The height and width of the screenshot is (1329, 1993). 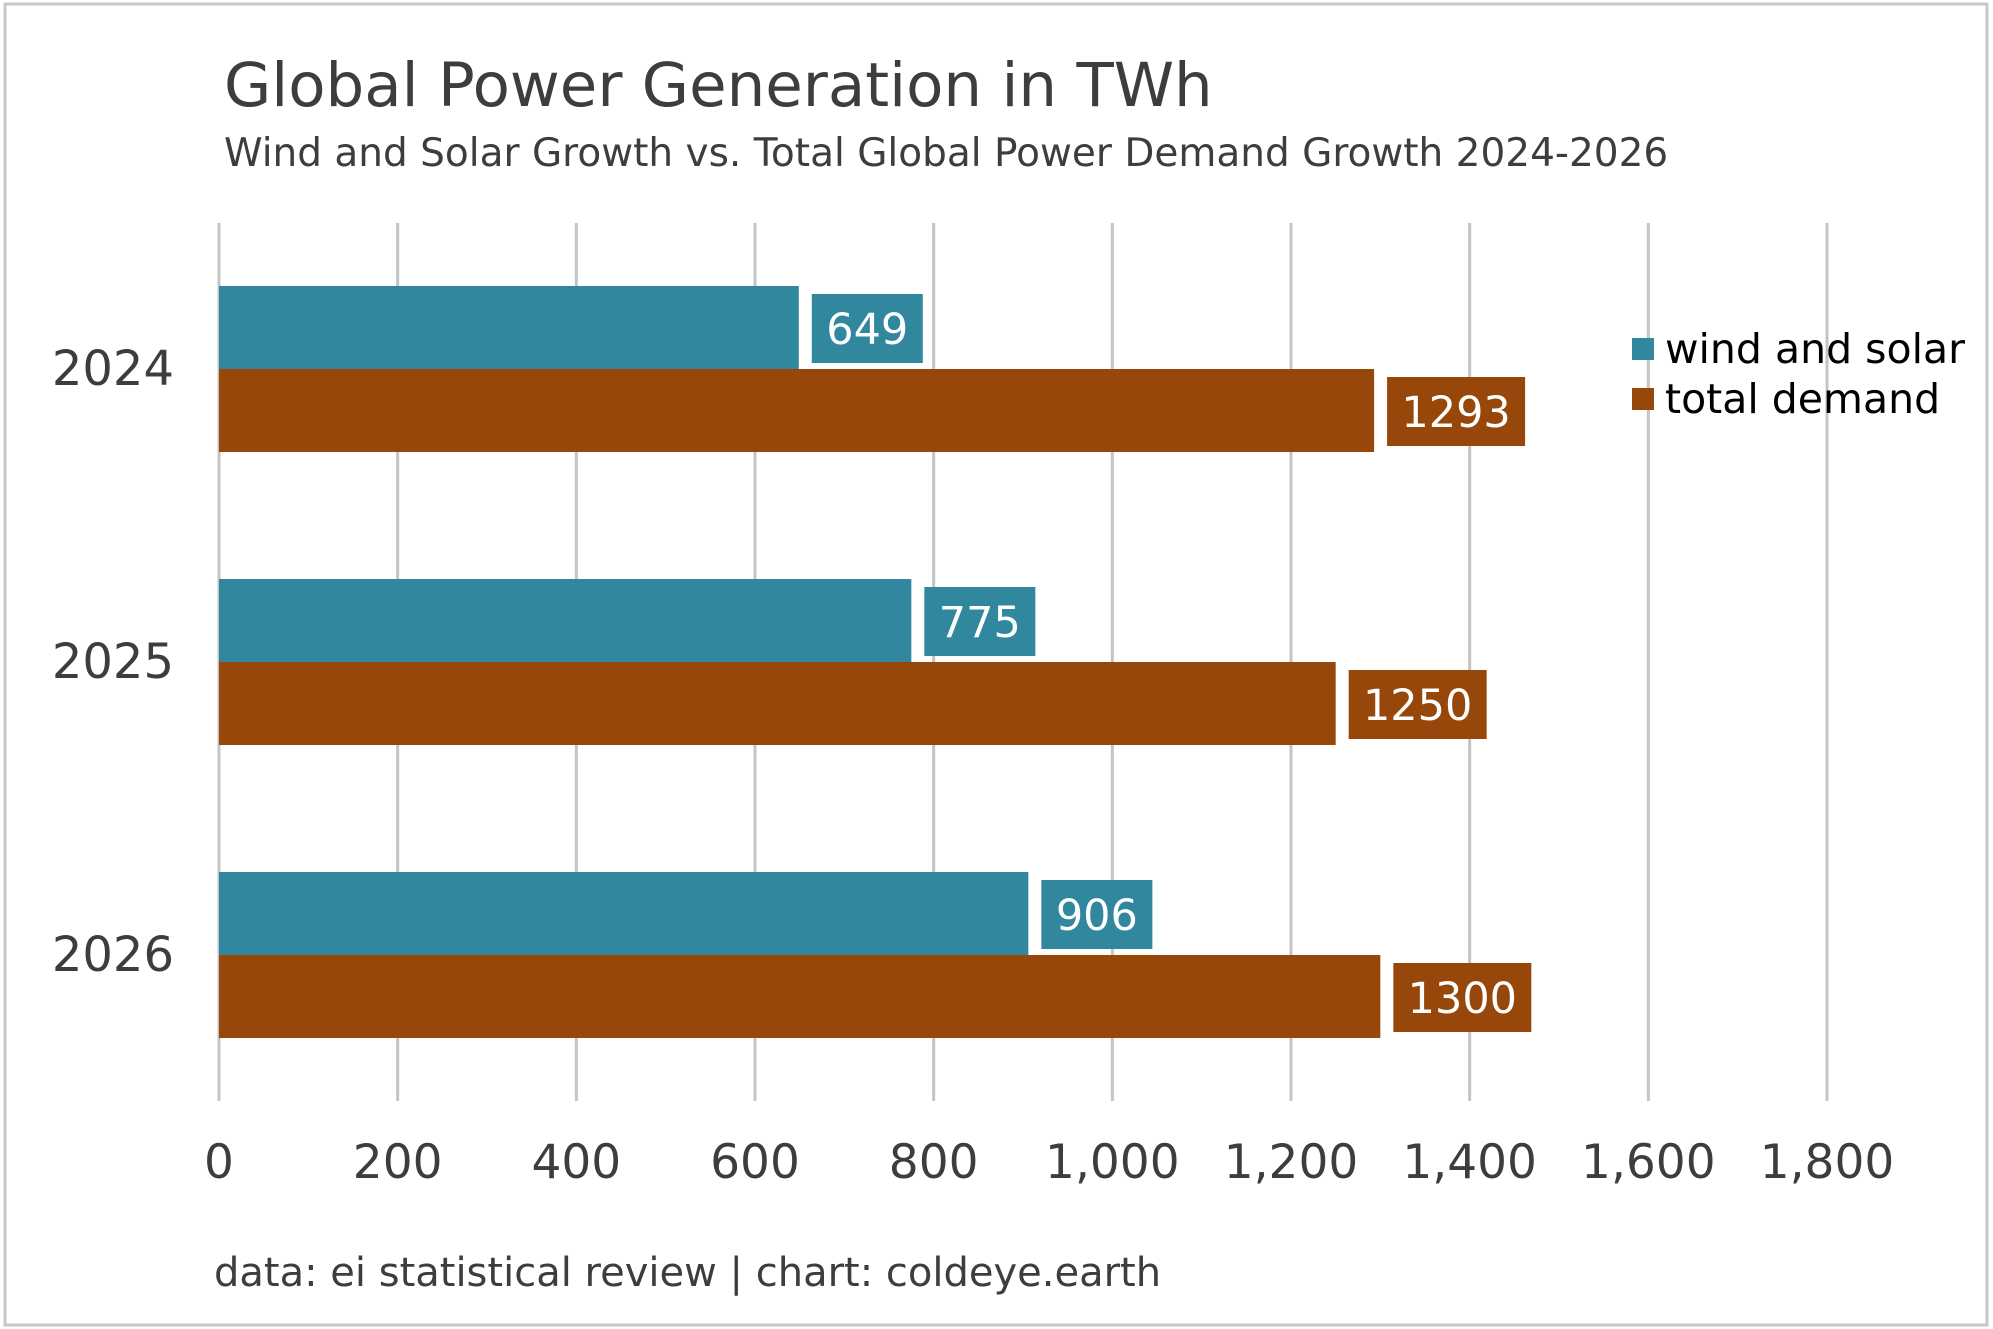 What do you see at coordinates (398, 1162) in the screenshot?
I see `x-tick-label: 200` at bounding box center [398, 1162].